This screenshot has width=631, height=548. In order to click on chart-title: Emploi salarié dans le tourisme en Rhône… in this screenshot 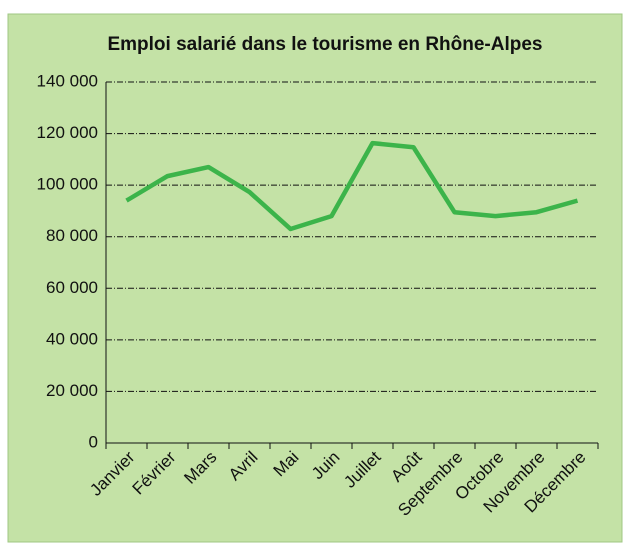, I will do `click(324, 44)`.